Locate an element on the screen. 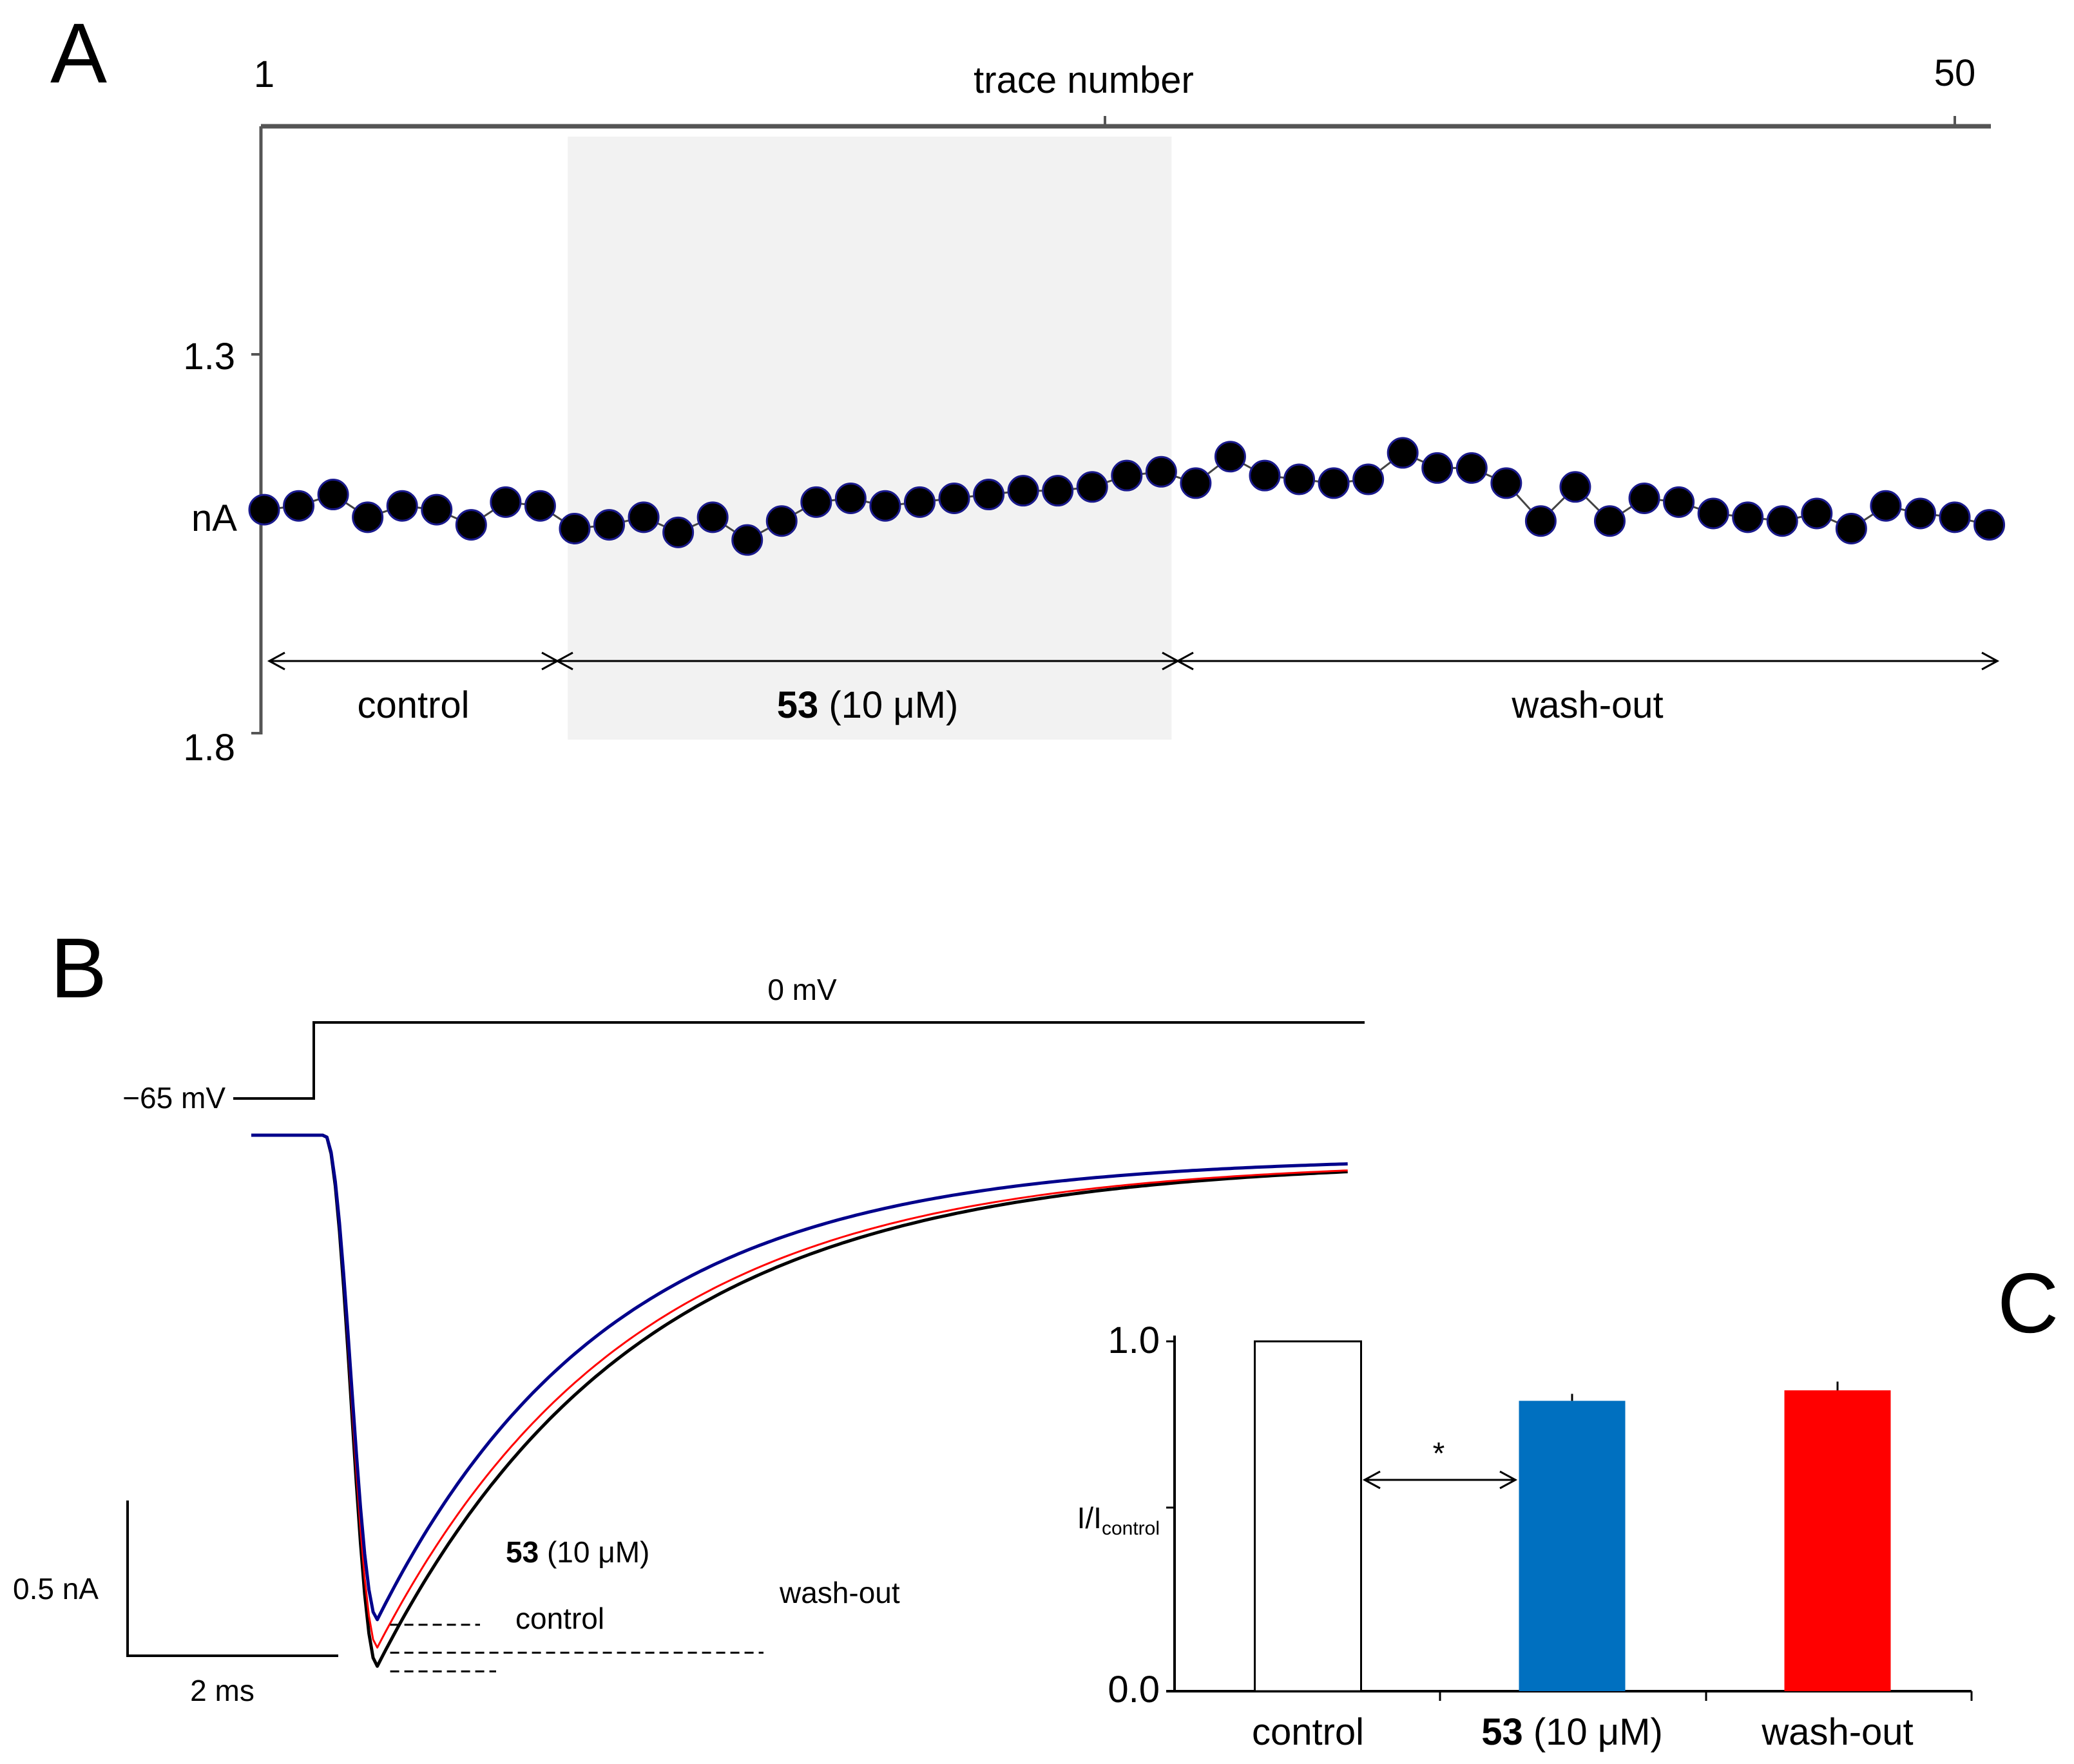  period-label: wash-out is located at coordinates (1587, 705).